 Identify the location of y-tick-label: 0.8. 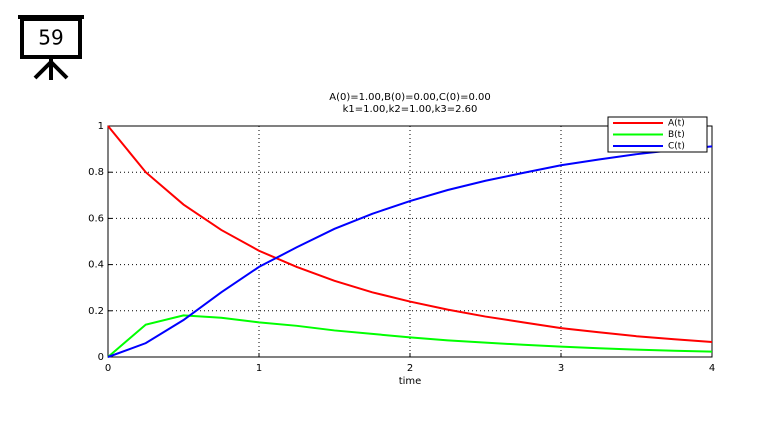
(96, 172).